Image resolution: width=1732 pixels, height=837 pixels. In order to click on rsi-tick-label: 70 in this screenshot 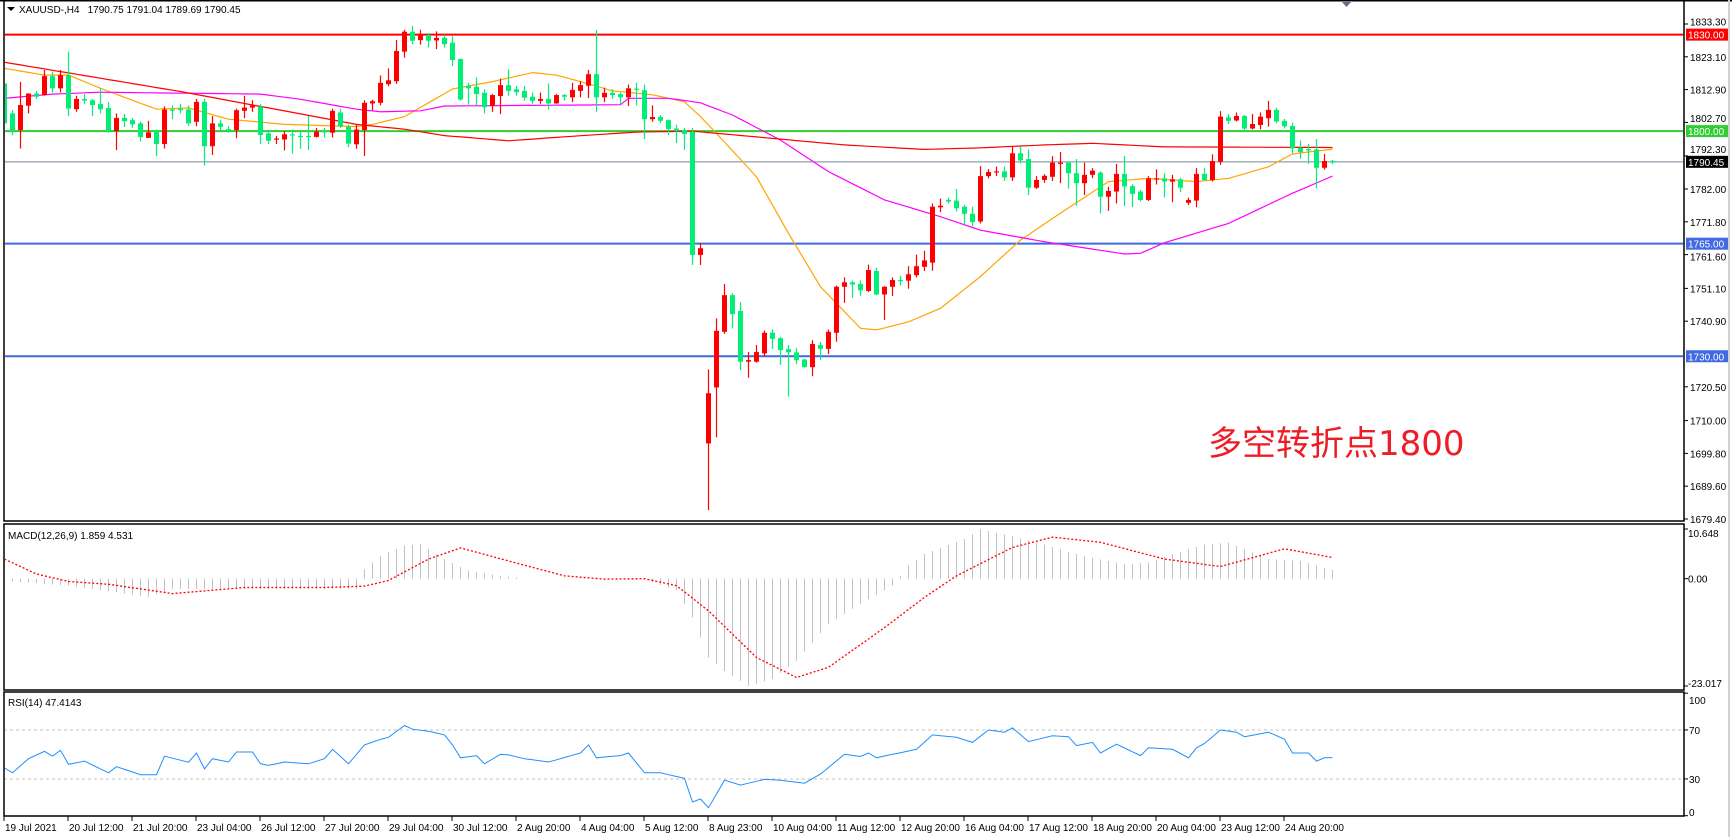, I will do `click(1695, 731)`.